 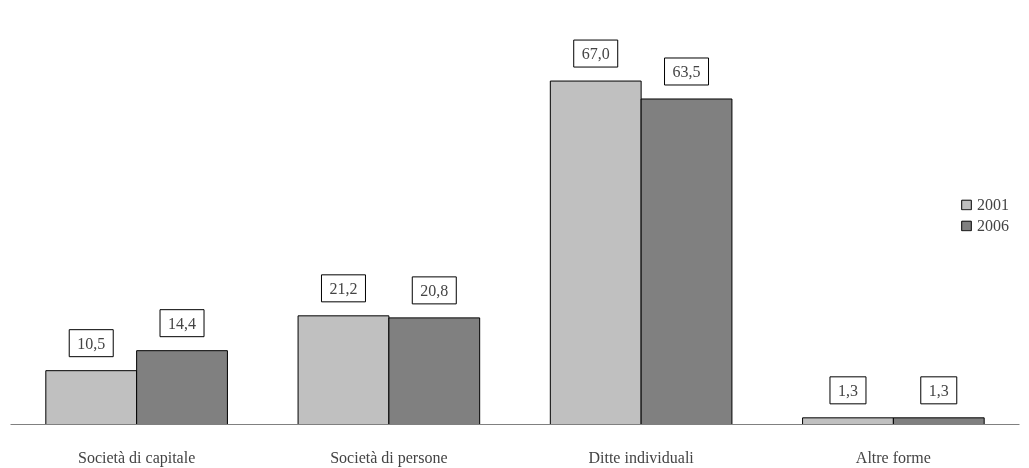 What do you see at coordinates (686, 71) in the screenshot?
I see `data-label: 63,5` at bounding box center [686, 71].